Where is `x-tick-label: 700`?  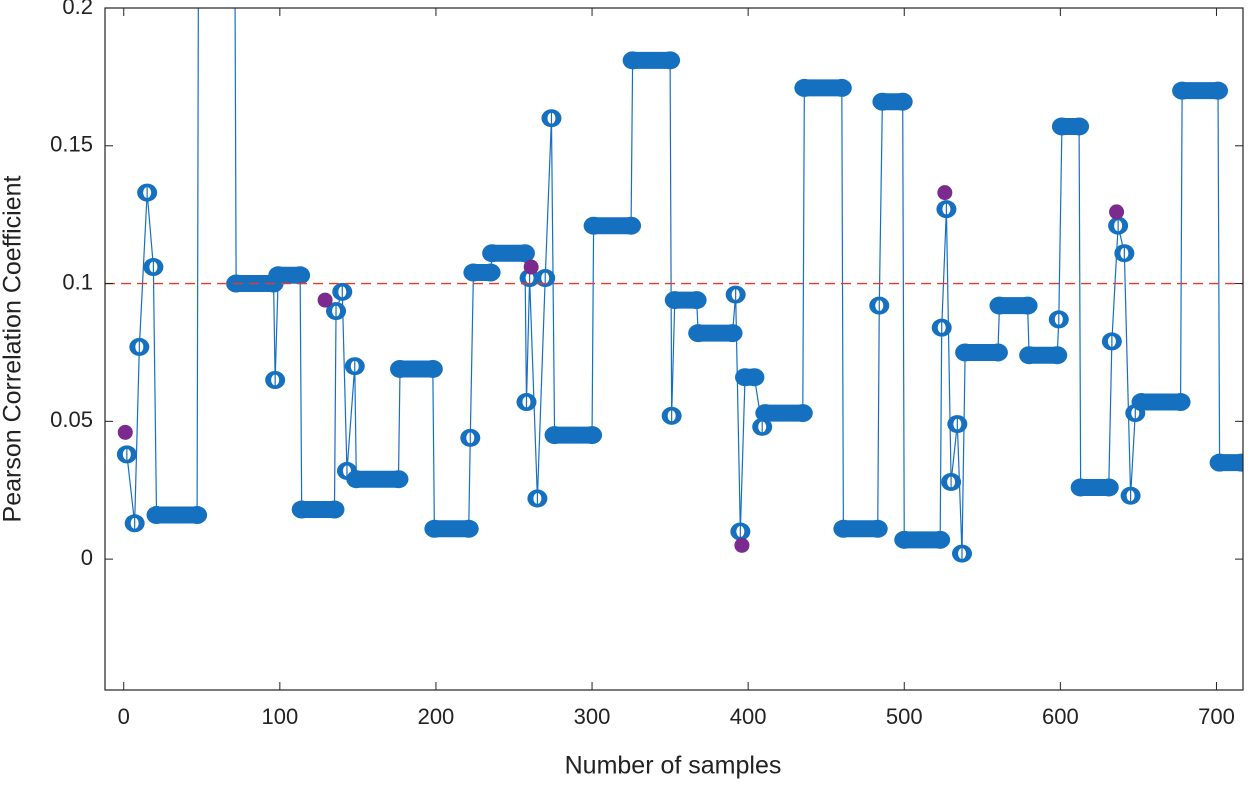
x-tick-label: 700 is located at coordinates (1216, 716).